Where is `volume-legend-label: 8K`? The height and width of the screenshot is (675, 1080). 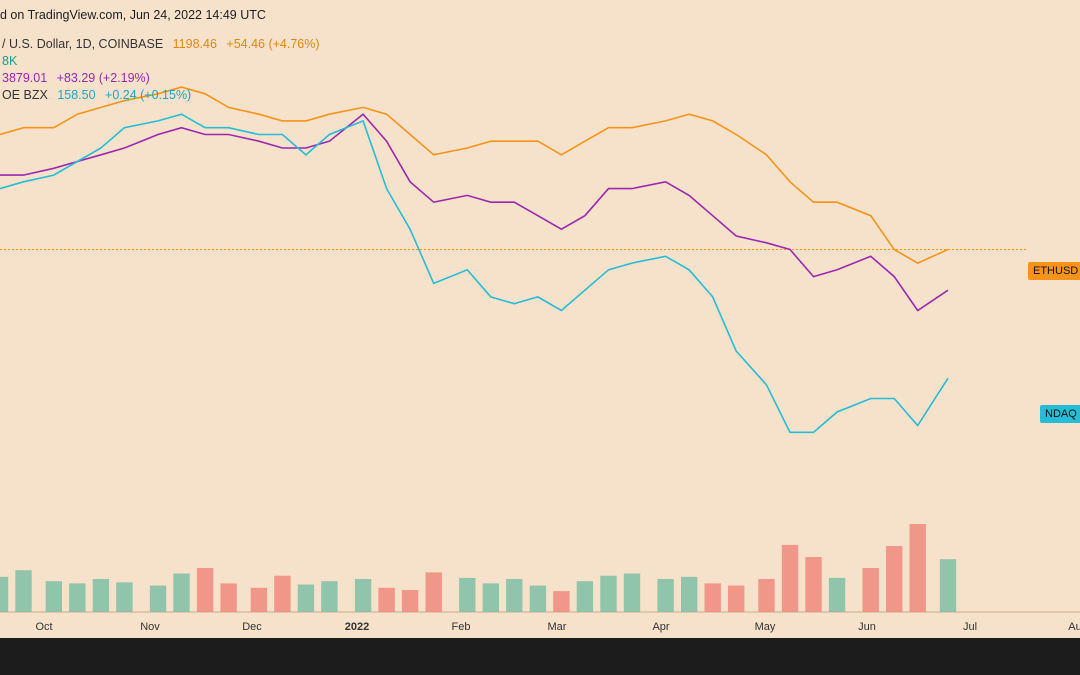 volume-legend-label: 8K is located at coordinates (10, 61).